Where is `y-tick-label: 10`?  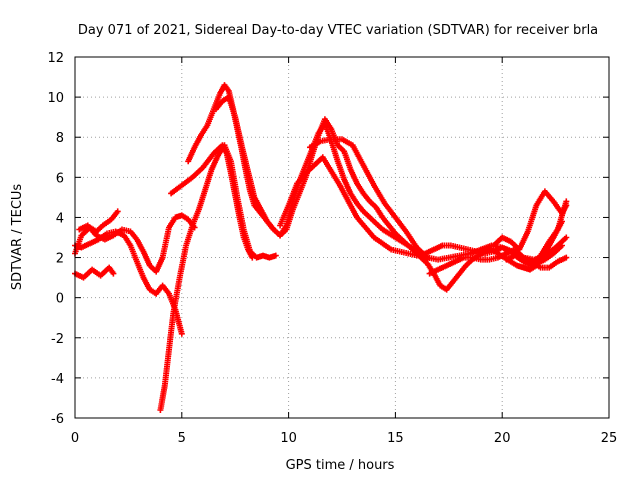 y-tick-label: 10 is located at coordinates (55, 98).